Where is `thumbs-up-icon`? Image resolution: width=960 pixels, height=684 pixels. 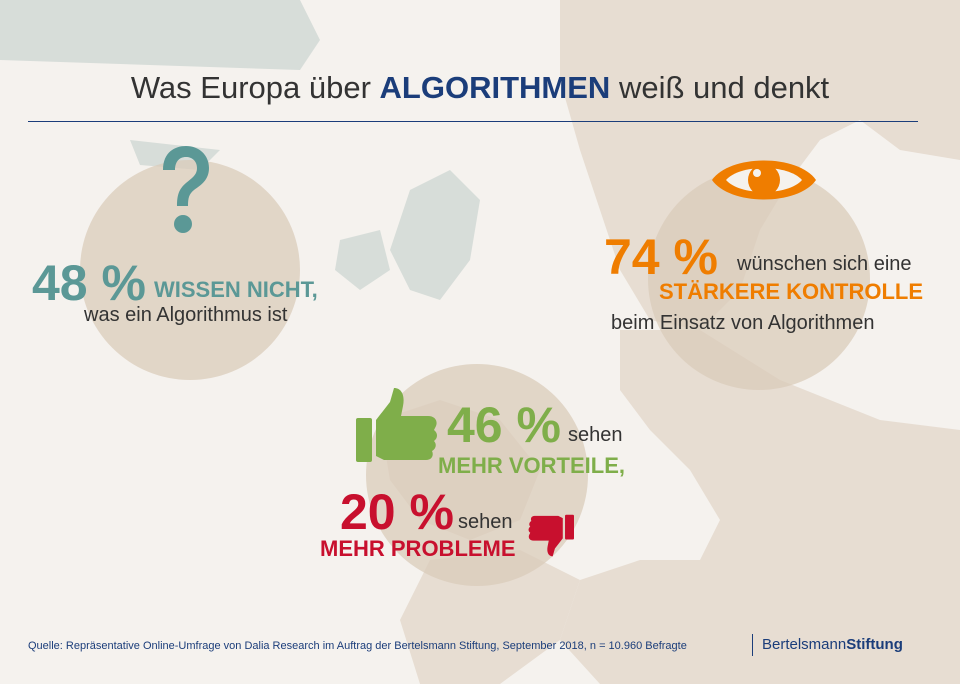
thumbs-up-icon is located at coordinates (396, 425).